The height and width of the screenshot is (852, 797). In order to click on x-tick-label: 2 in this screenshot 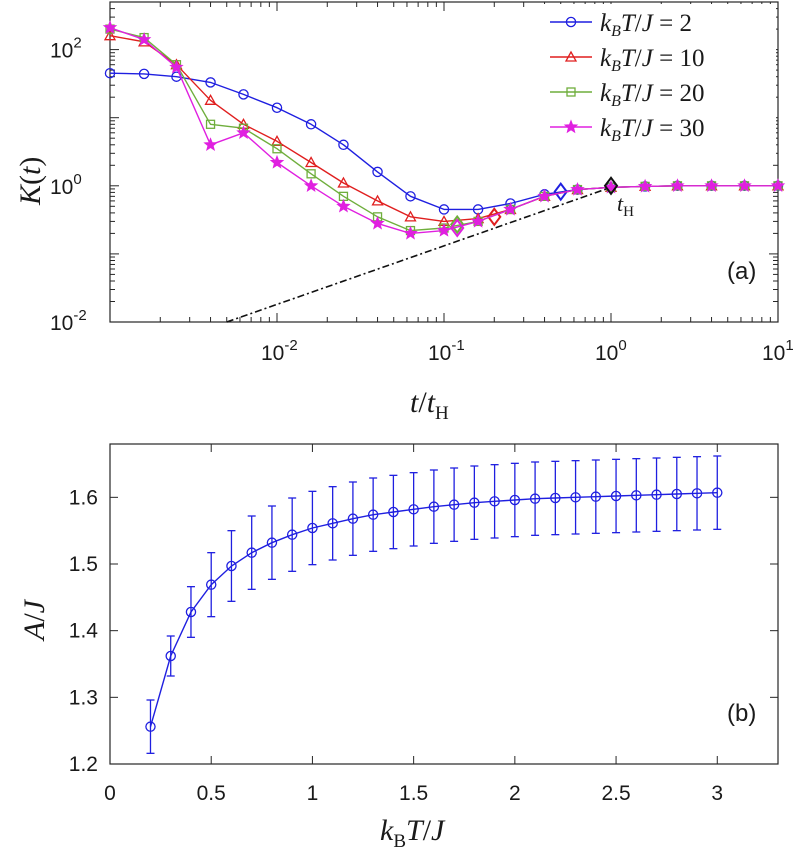, I will do `click(515, 793)`.